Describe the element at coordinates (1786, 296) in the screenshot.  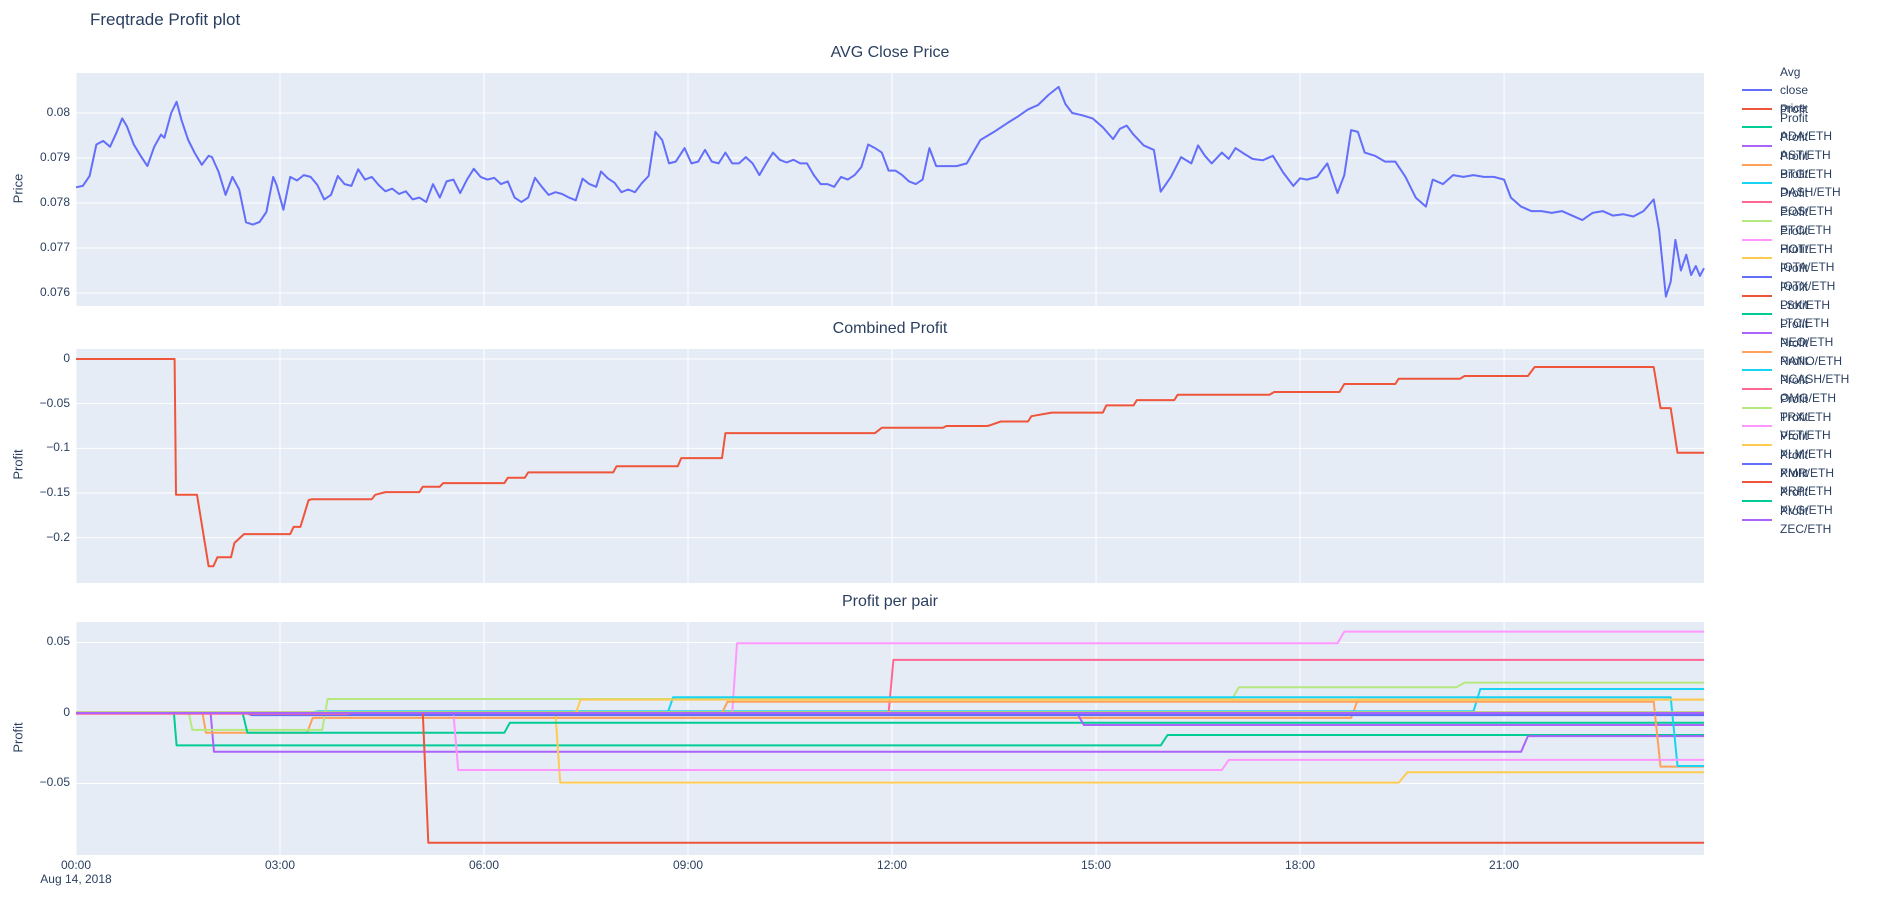
I see `legend-item-profit-lsk-eth: Profit LSK/ETH` at that location.